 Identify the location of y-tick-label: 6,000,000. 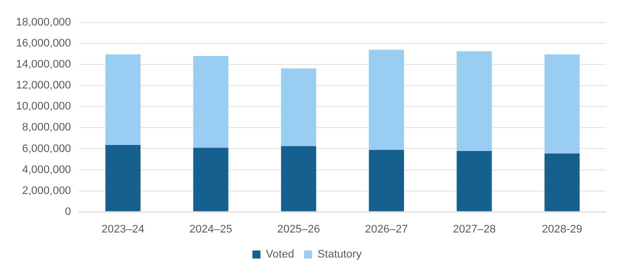
(47, 148).